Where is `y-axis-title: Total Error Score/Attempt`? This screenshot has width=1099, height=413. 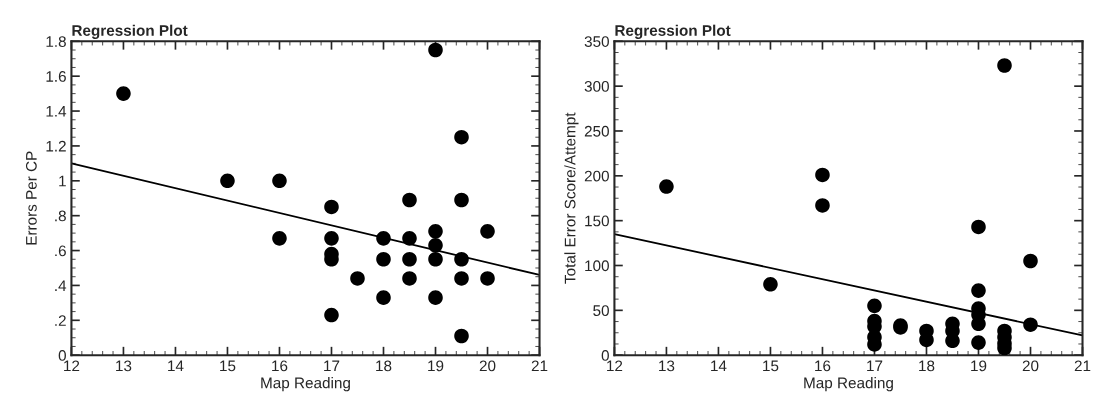 y-axis-title: Total Error Score/Attempt is located at coordinates (571, 198).